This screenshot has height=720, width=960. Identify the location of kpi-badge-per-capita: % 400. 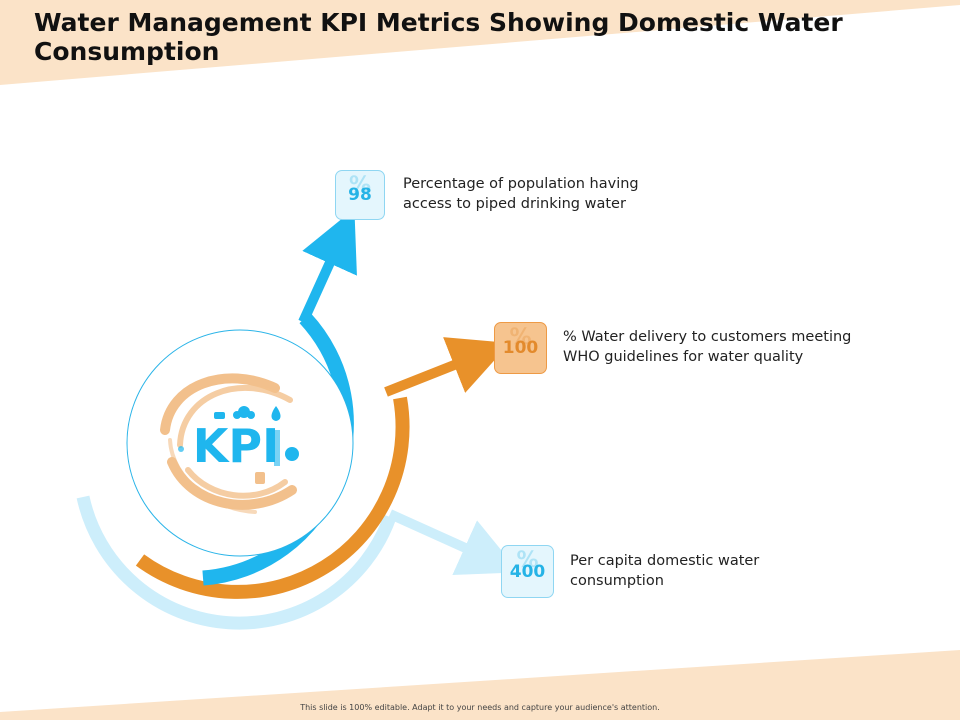
(527, 571).